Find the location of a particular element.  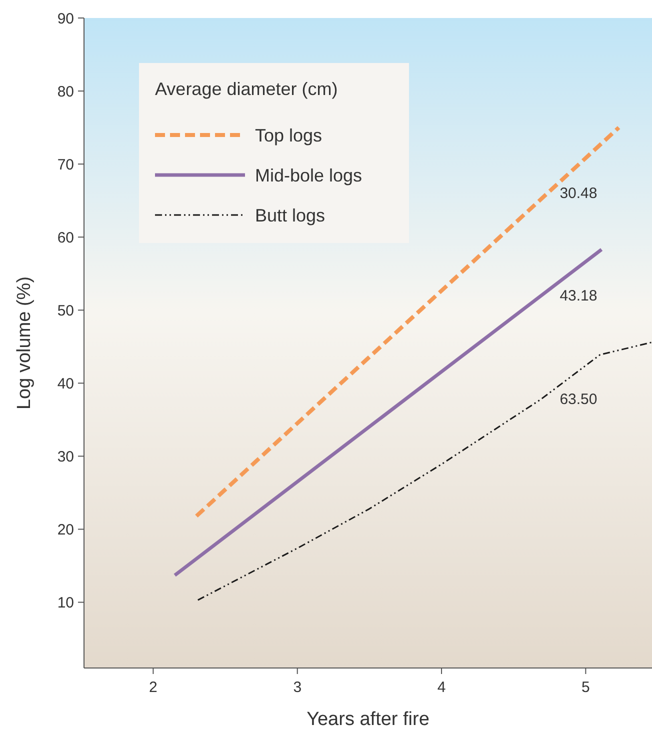

y-tick-label: 60 is located at coordinates (65, 237).